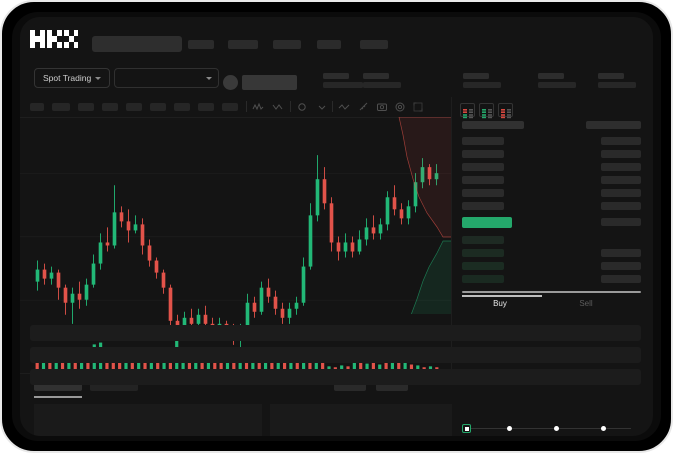 The image size is (673, 453). What do you see at coordinates (505, 111) in the screenshot?
I see `asks-only-icon` at bounding box center [505, 111].